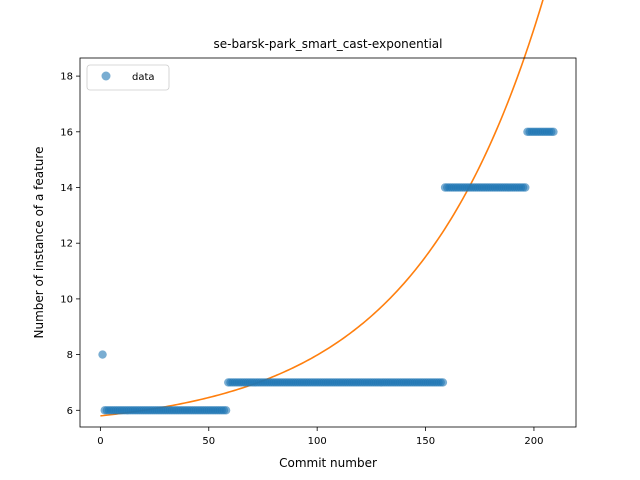  I want to click on x-axis-ticks: 0 50 100 150 200, so click(320, 437).